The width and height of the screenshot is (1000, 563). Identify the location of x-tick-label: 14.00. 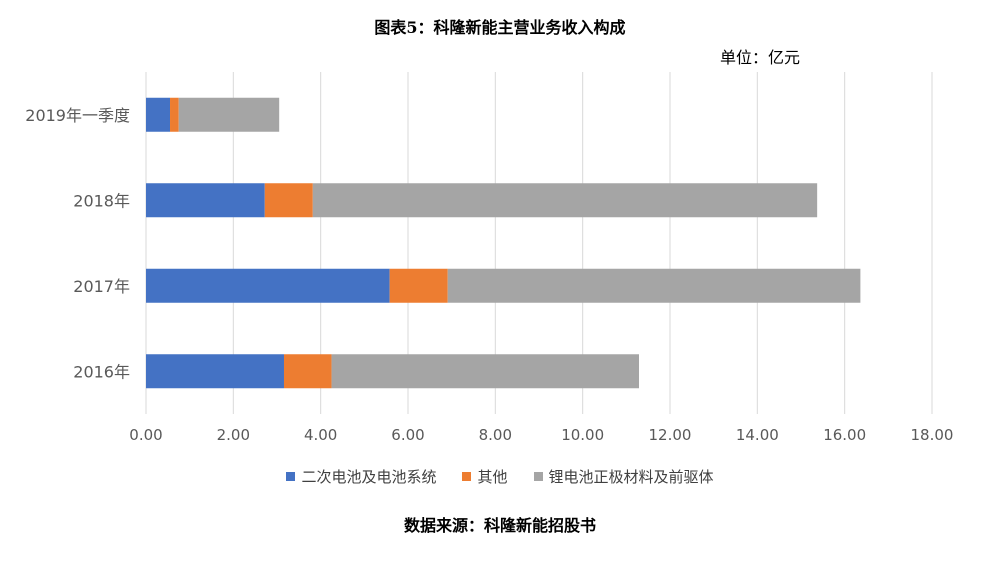
(757, 435).